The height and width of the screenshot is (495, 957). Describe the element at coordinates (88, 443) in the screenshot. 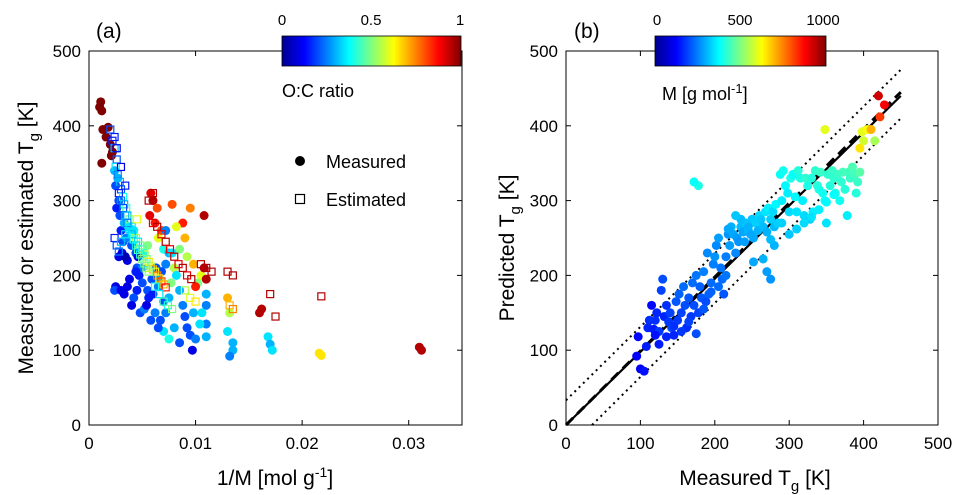

I see `x-tick-label-a-0: 0` at that location.